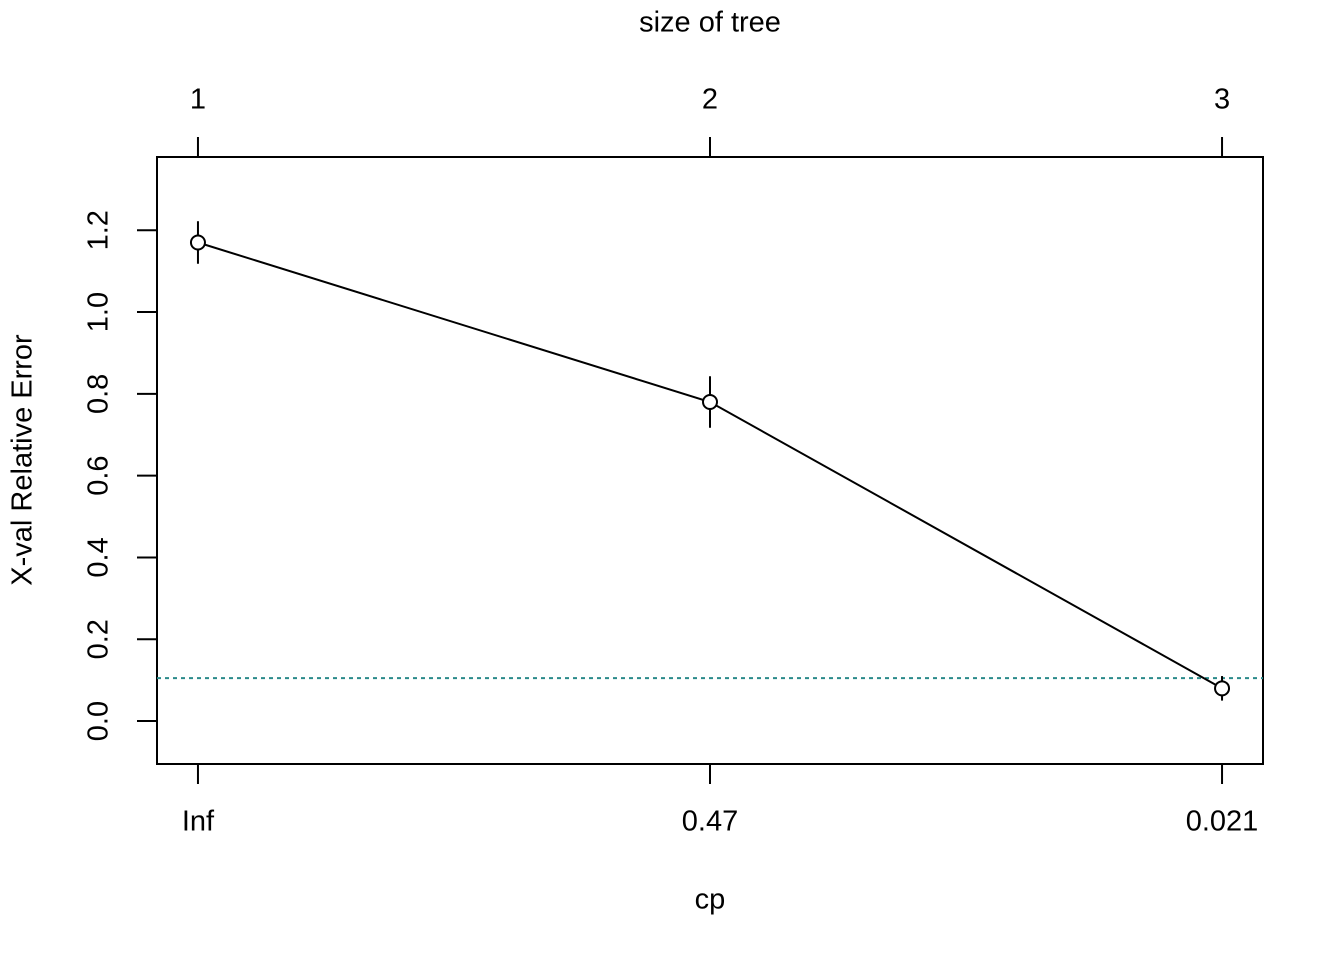  What do you see at coordinates (99, 394) in the screenshot?
I see `y-tick-label: 0.8` at bounding box center [99, 394].